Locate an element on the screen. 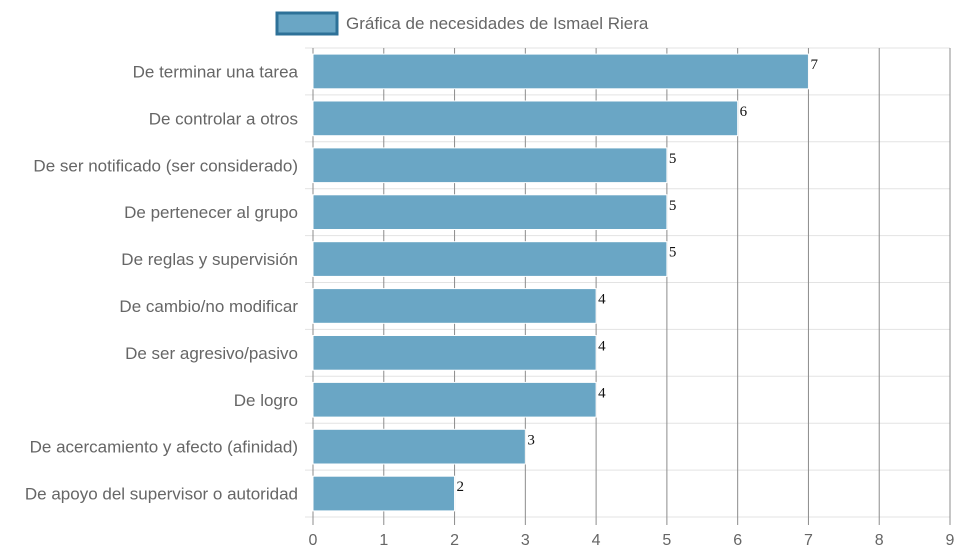 This screenshot has height=558, width=958. data-label: 7 is located at coordinates (814, 65).